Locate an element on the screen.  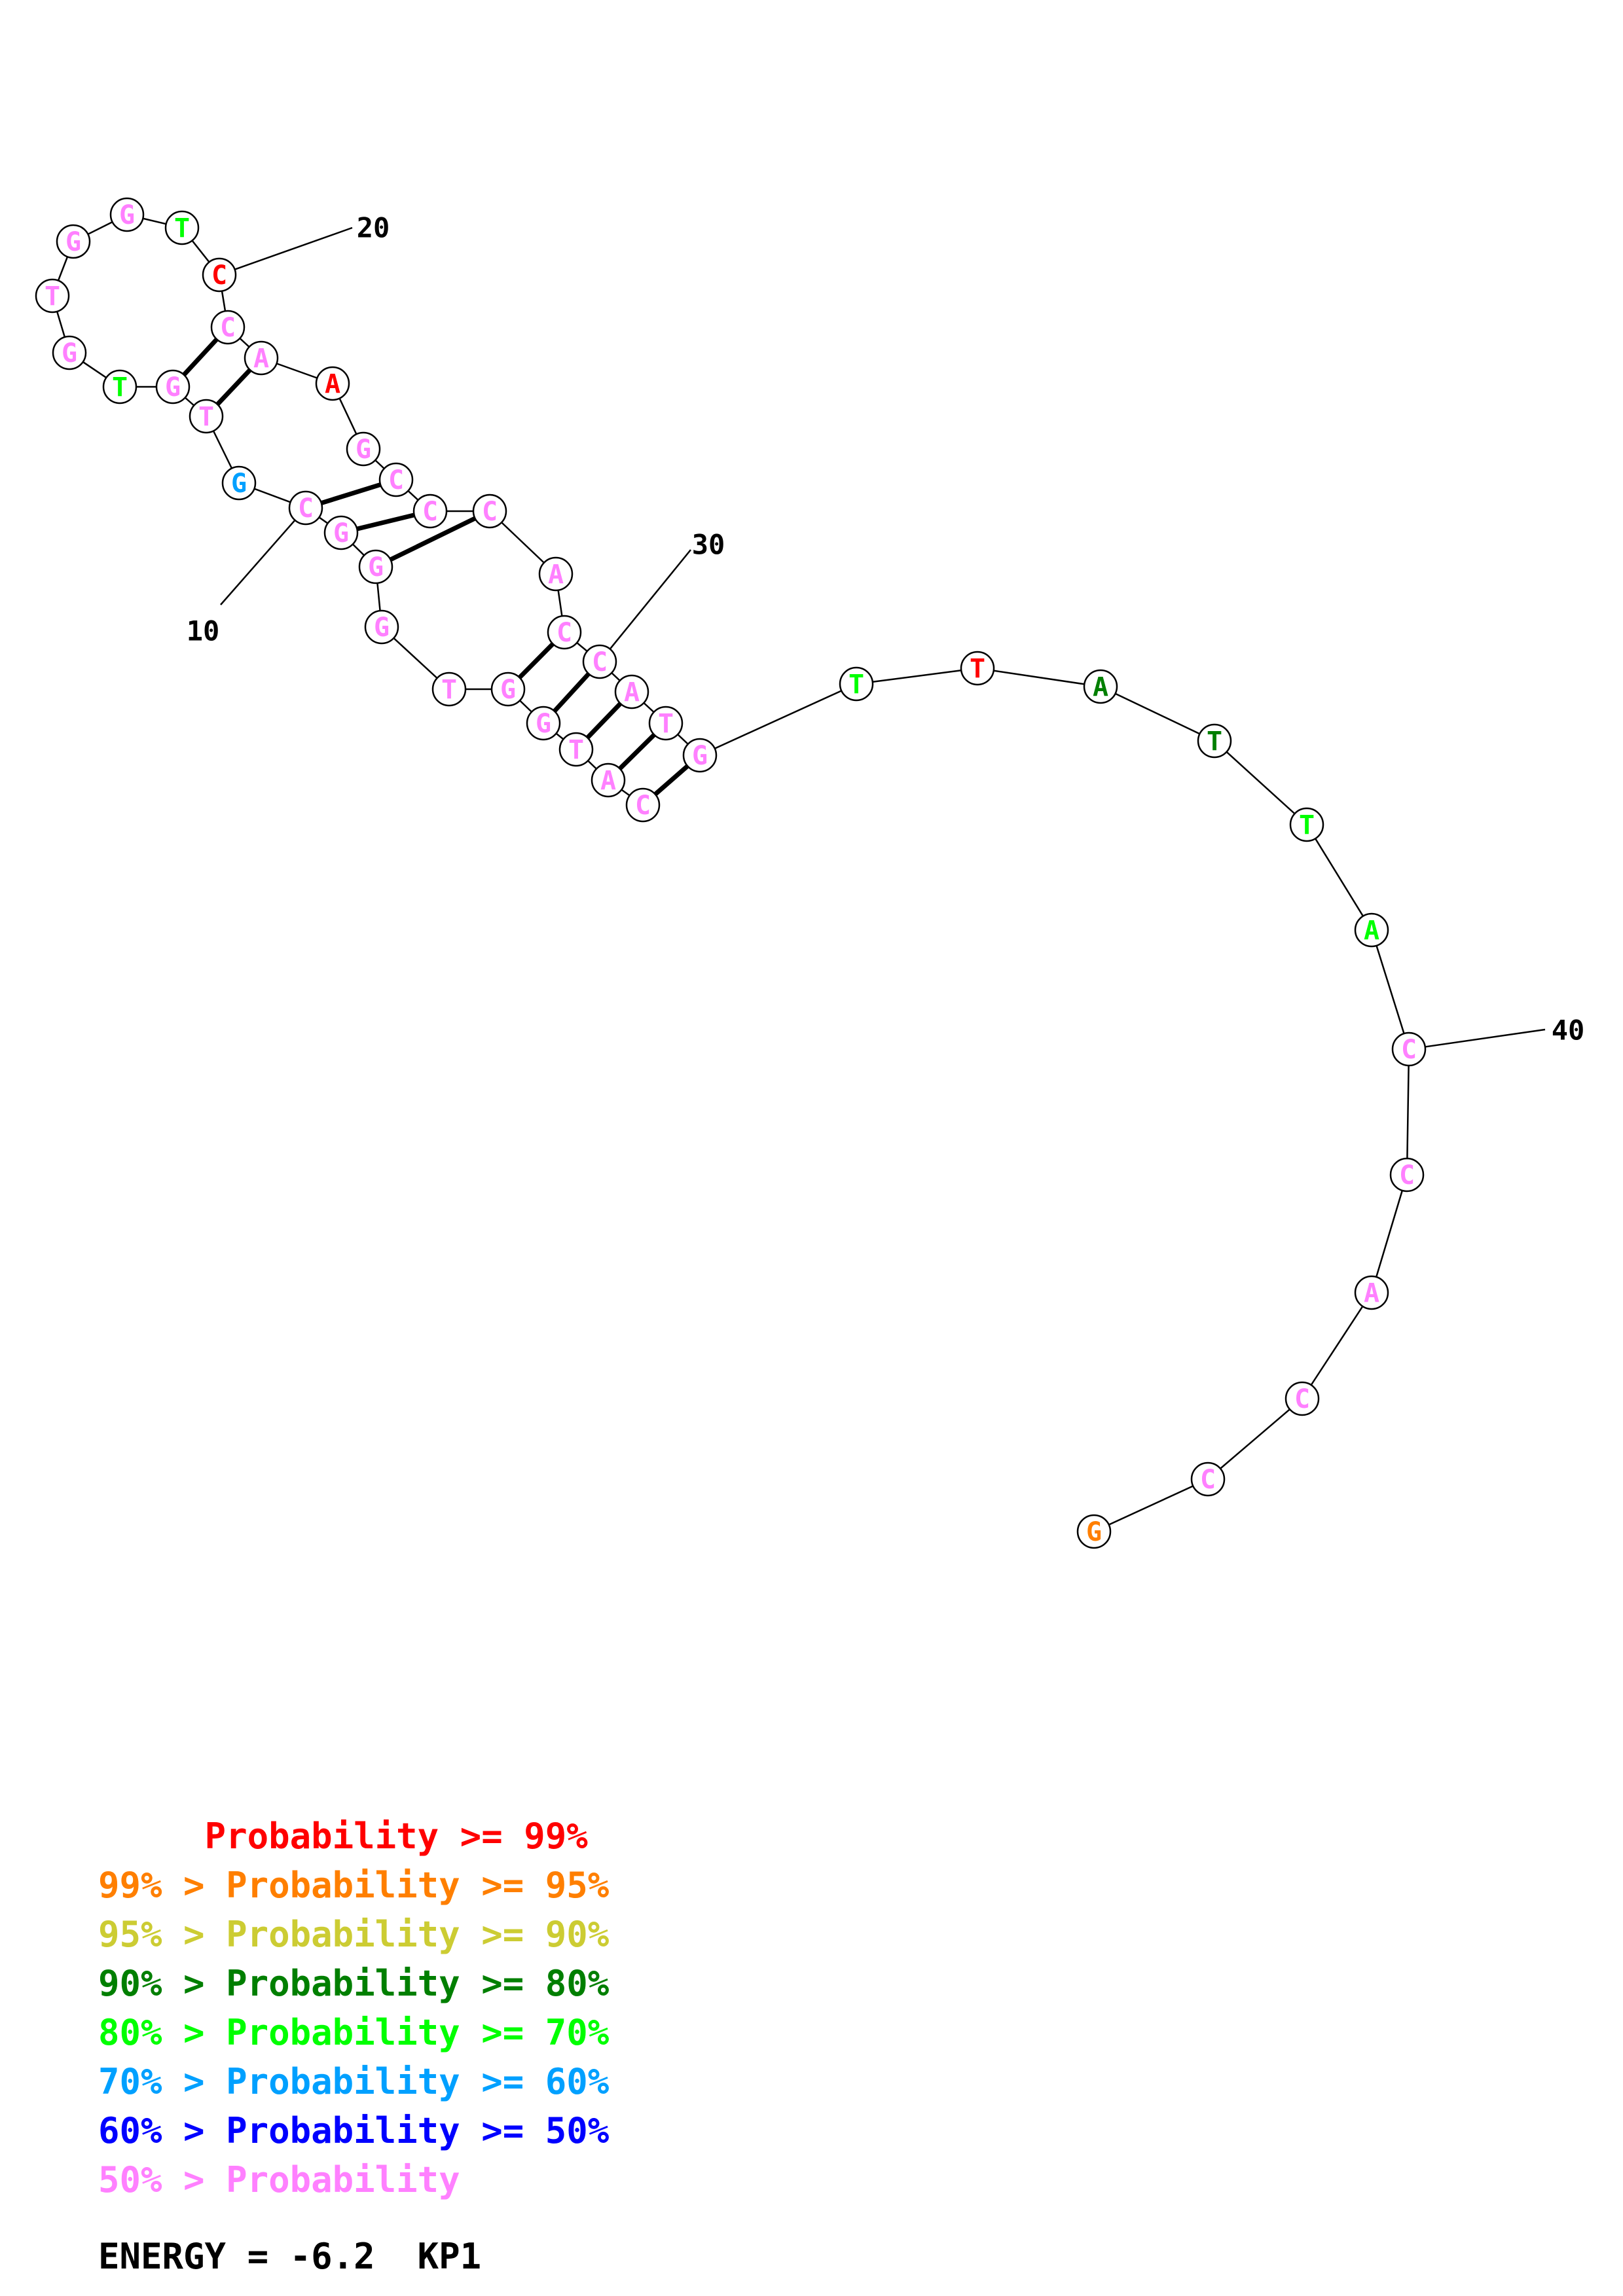
energy-label: ENERGY = -6.2 KP1 is located at coordinates (289, 2256).